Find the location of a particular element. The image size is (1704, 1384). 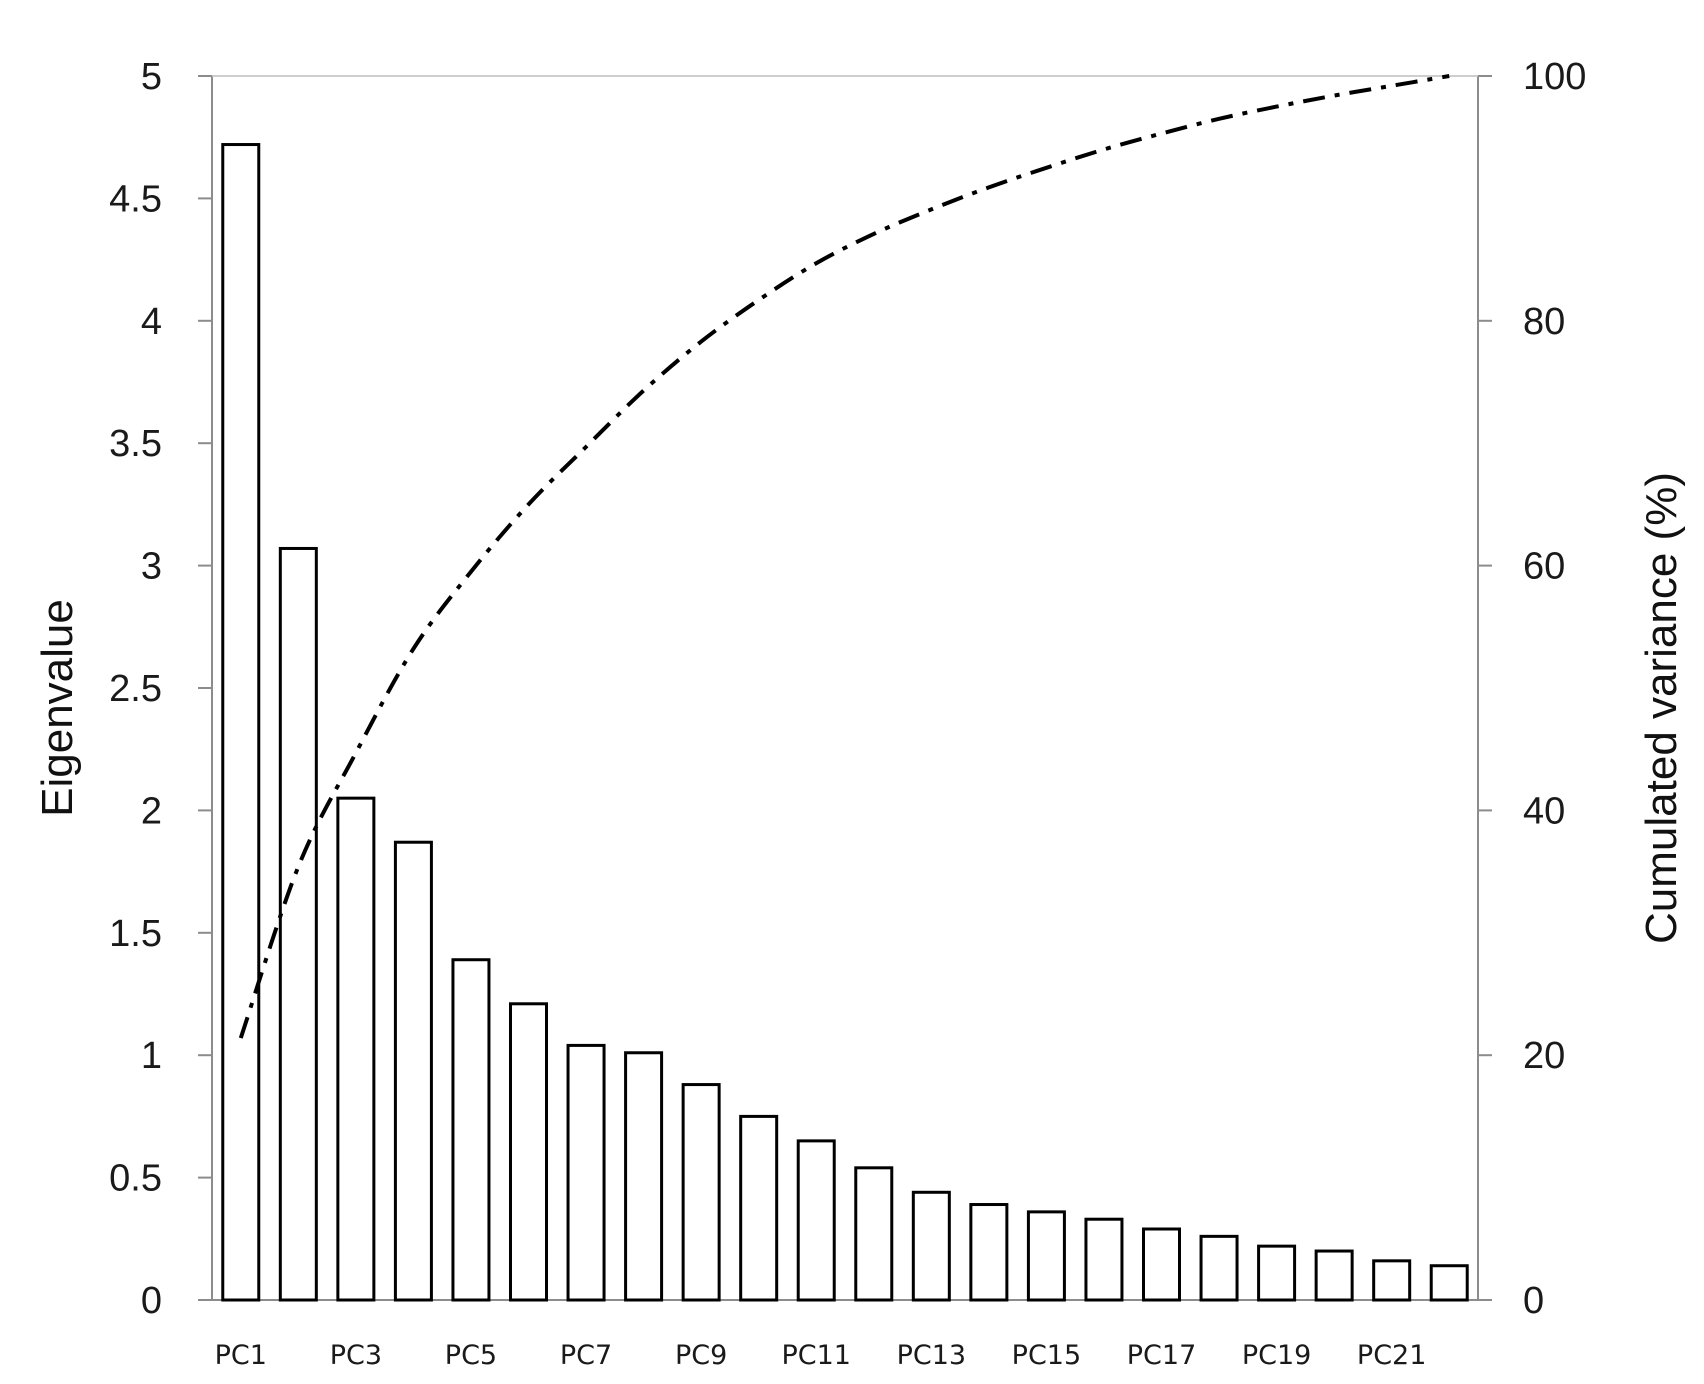

right-axis-ticks: 0 20 40 60 80 100 is located at coordinates (1532, 689).